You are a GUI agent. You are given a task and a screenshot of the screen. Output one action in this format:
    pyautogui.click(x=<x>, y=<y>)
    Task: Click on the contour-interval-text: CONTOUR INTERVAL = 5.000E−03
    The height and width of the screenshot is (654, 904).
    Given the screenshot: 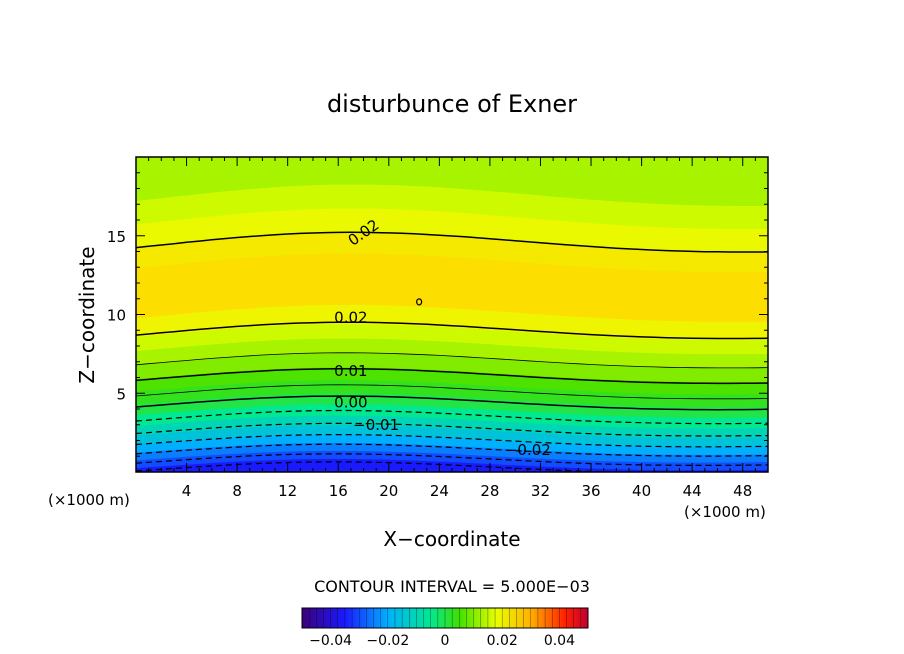 What is the action you would take?
    pyautogui.click(x=452, y=586)
    